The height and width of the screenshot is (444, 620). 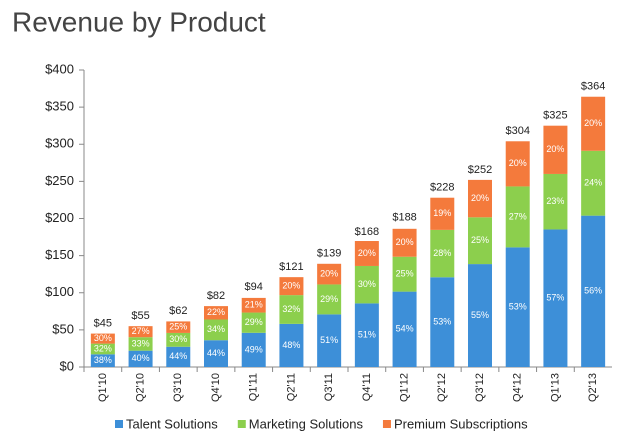 What do you see at coordinates (306, 423) in the screenshot?
I see `legend-label: Marketing Solutions` at bounding box center [306, 423].